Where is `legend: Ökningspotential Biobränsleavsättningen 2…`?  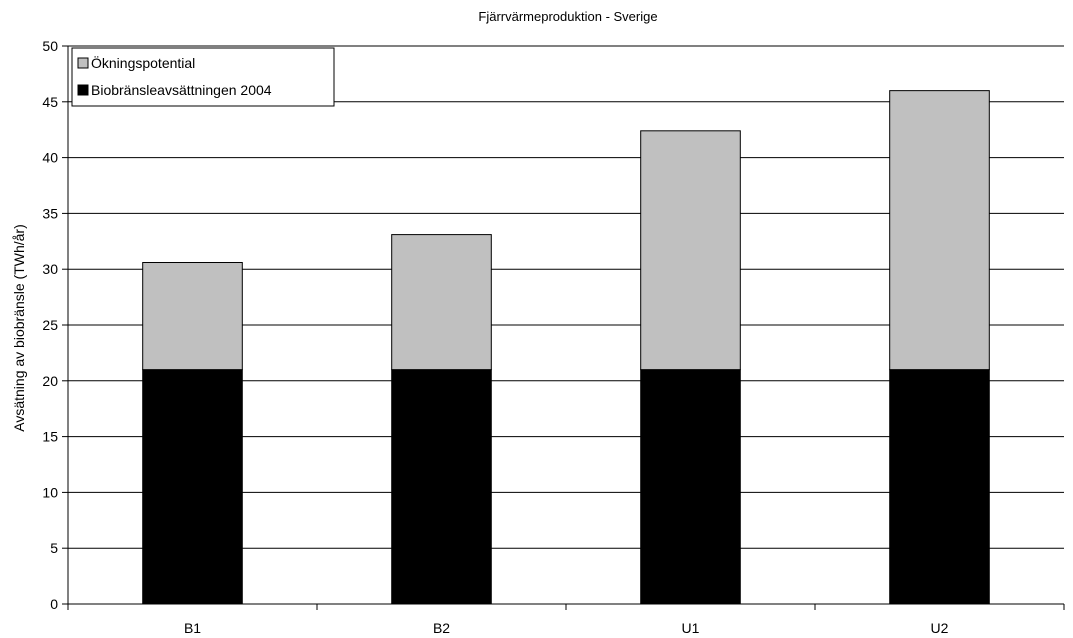
legend: Ökningspotential Biobränsleavsättningen 2… is located at coordinates (203, 77).